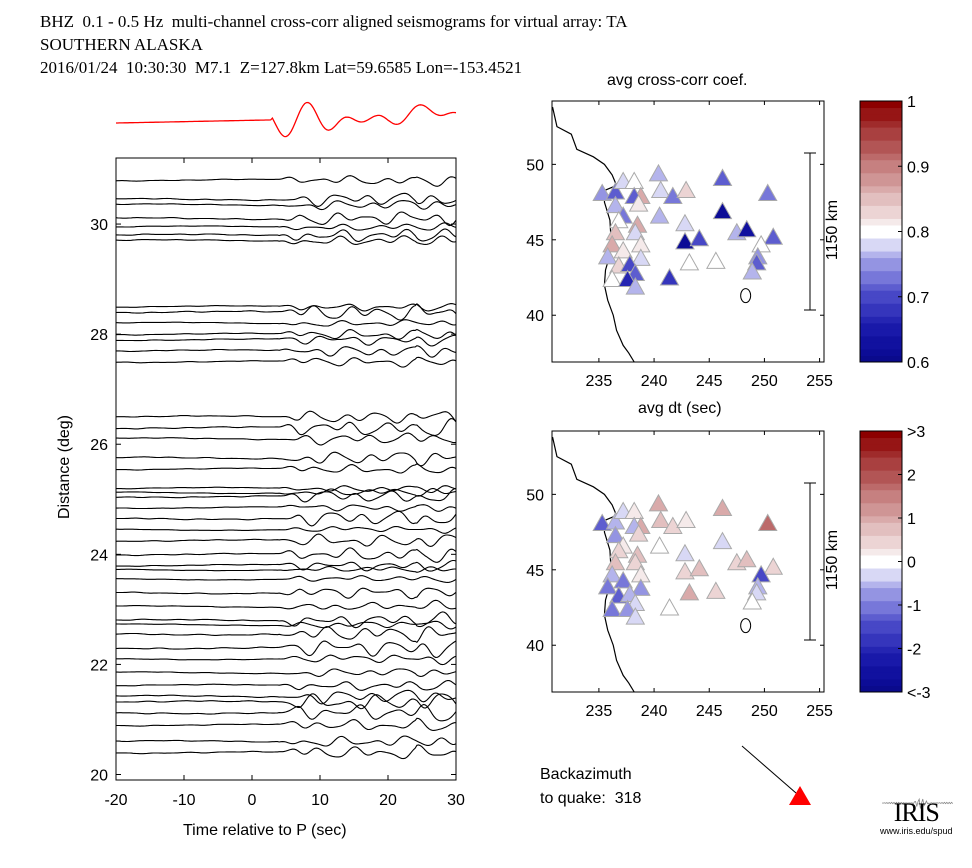 The width and height of the screenshot is (972, 868). What do you see at coordinates (916, 812) in the screenshot?
I see `iris-logo-text: IRIS` at bounding box center [916, 812].